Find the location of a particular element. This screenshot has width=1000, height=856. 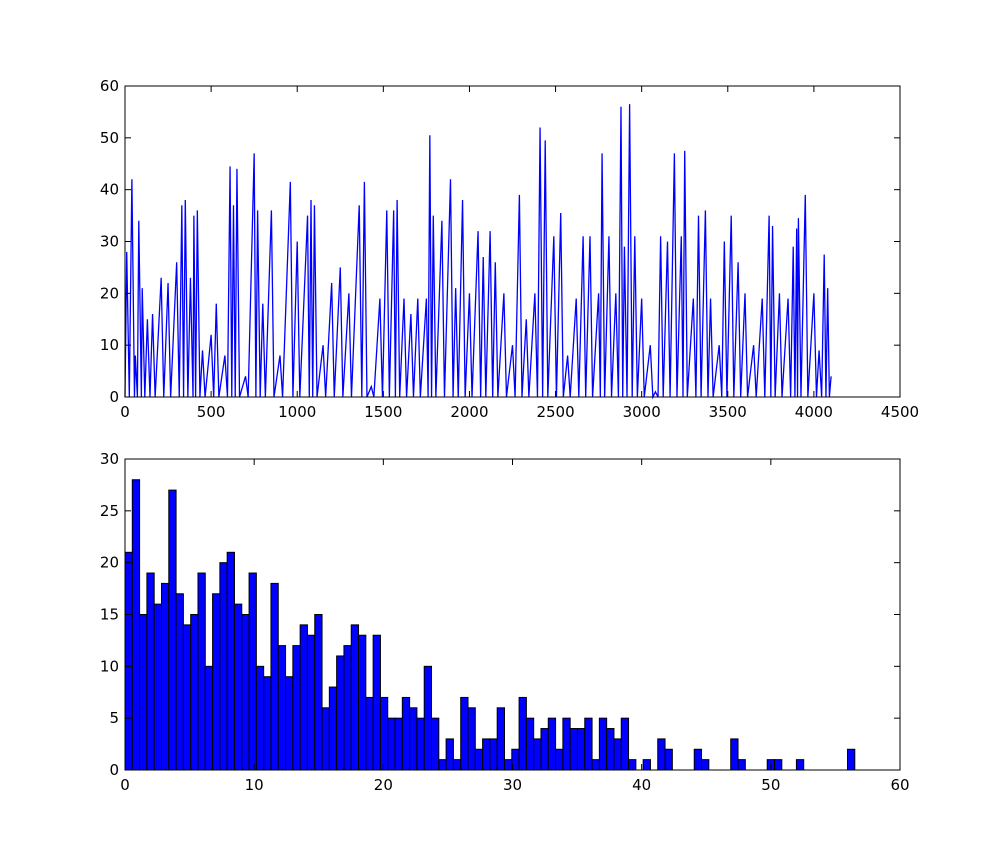

x-tick-label: 20 is located at coordinates (383, 785).